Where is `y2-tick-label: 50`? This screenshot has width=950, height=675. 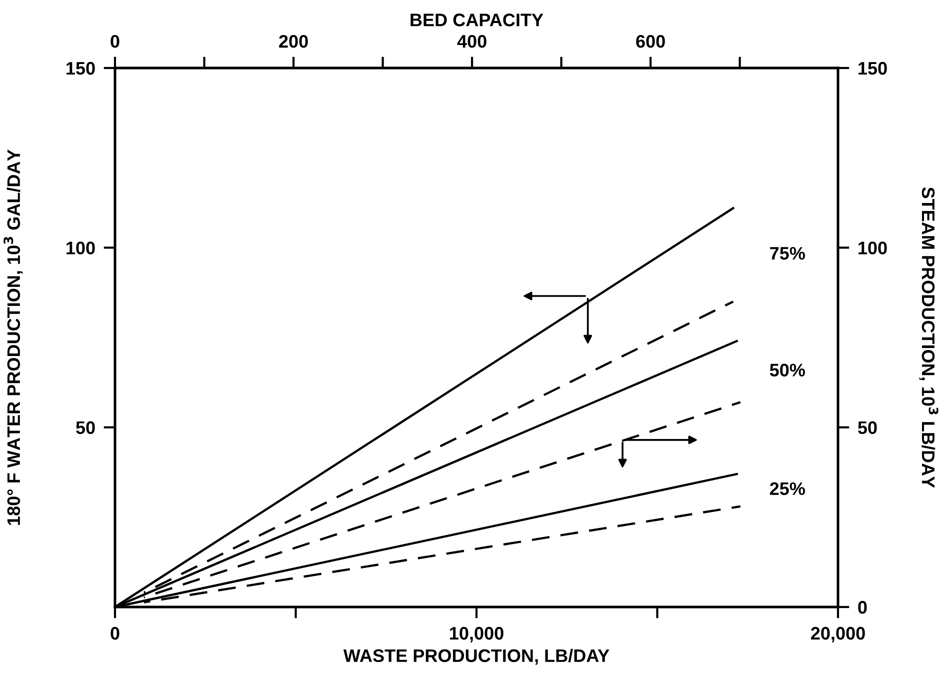
y2-tick-label: 50 is located at coordinates (867, 427).